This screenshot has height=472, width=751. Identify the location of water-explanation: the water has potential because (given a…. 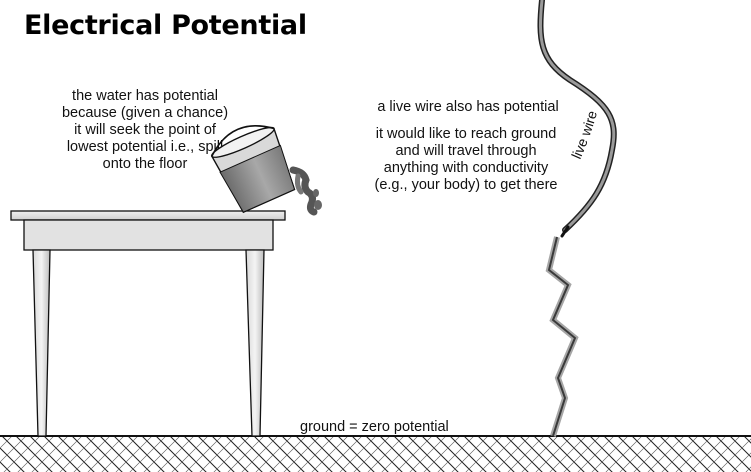
(145, 130).